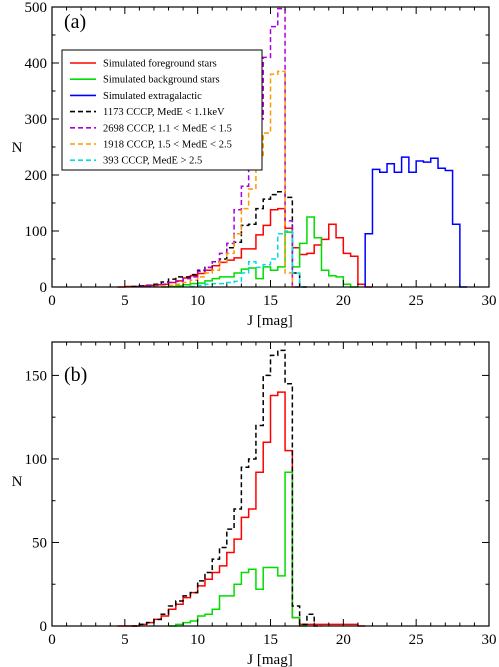  Describe the element at coordinates (17, 148) in the screenshot. I see `panel-a-ylabel: N` at that location.